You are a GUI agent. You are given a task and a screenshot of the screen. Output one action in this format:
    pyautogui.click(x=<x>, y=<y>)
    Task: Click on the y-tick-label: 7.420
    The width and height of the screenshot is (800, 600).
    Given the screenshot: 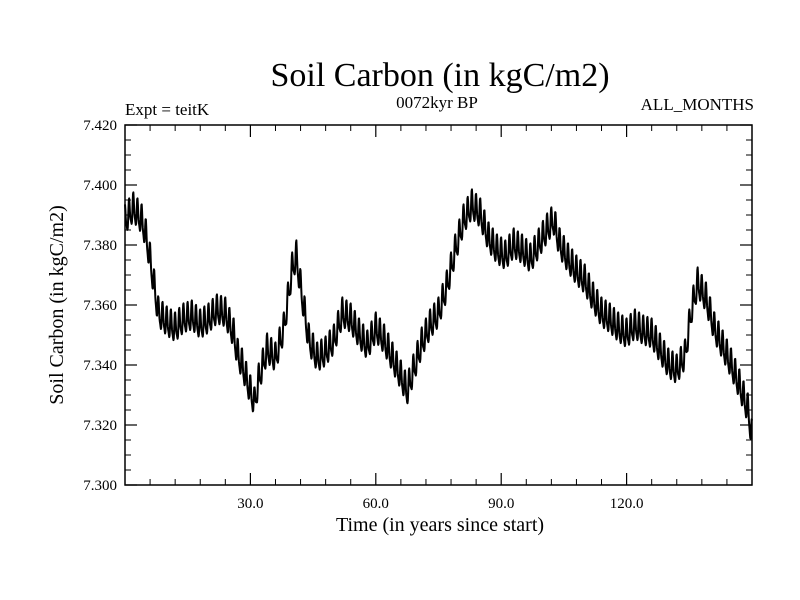 What is the action you would take?
    pyautogui.click(x=100, y=126)
    